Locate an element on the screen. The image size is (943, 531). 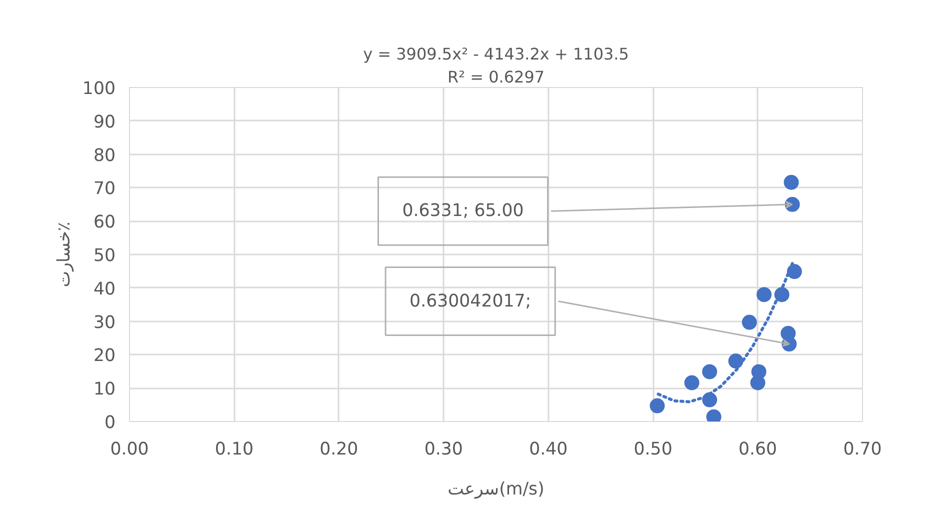
text: R² = 0.6297 is located at coordinates (496, 77).